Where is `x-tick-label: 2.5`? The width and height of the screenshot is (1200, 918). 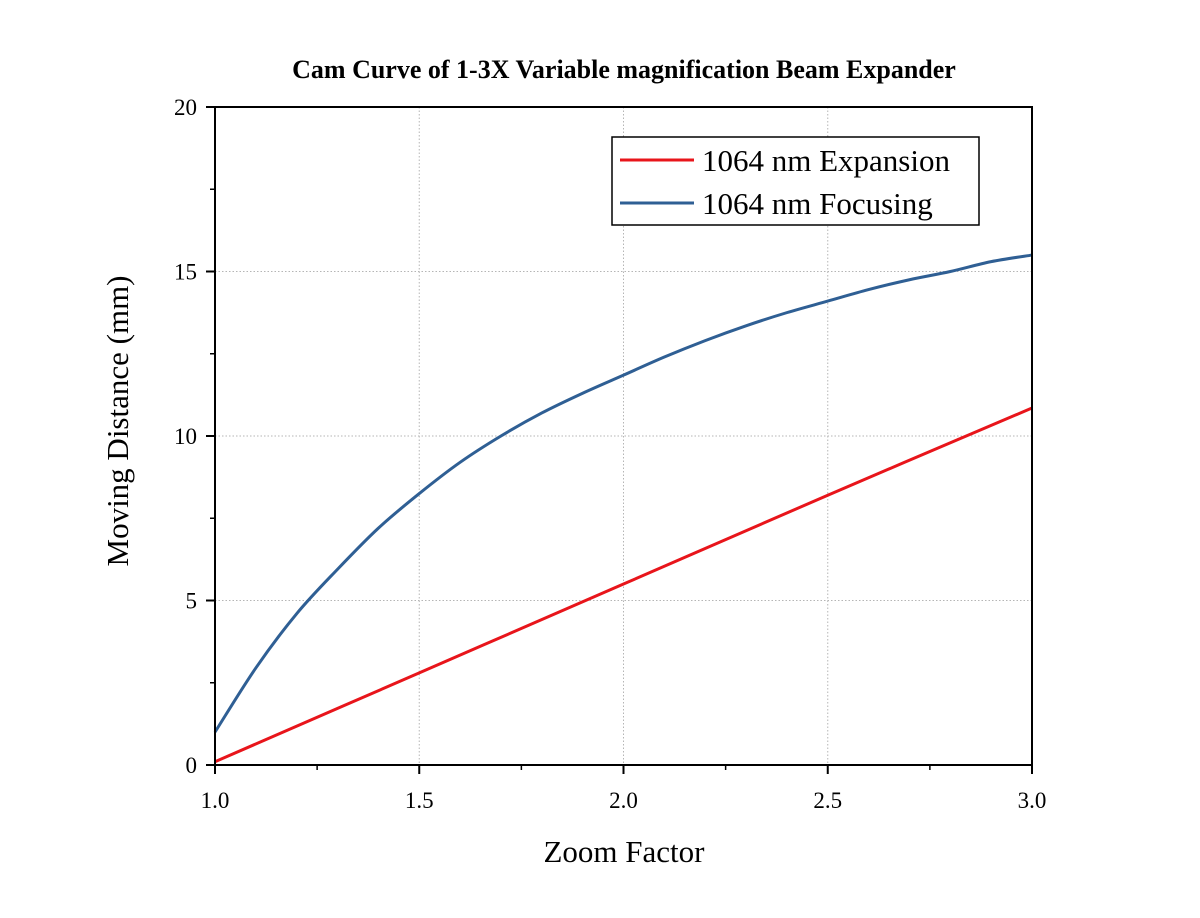 x-tick-label: 2.5 is located at coordinates (827, 800).